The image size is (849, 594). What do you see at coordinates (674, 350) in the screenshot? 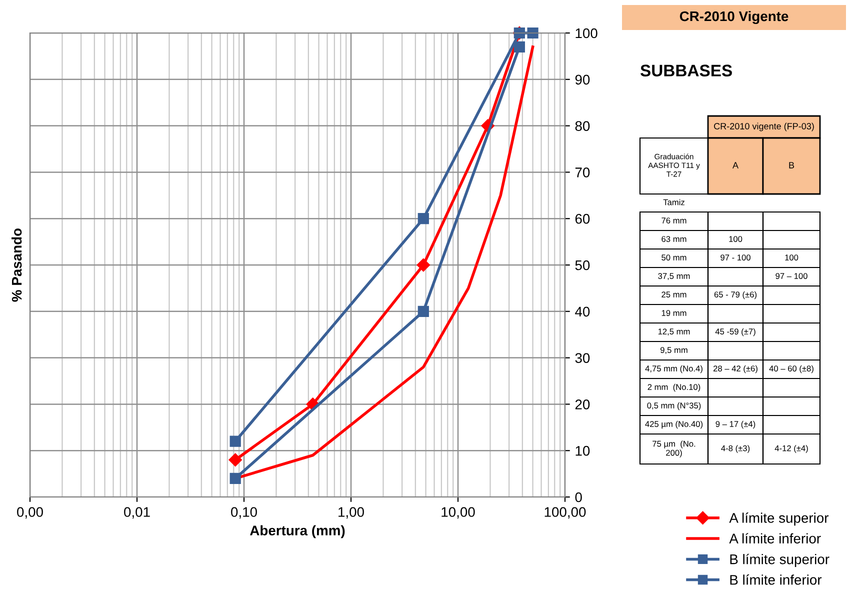
I see `category-label: 9,5 mm` at bounding box center [674, 350].